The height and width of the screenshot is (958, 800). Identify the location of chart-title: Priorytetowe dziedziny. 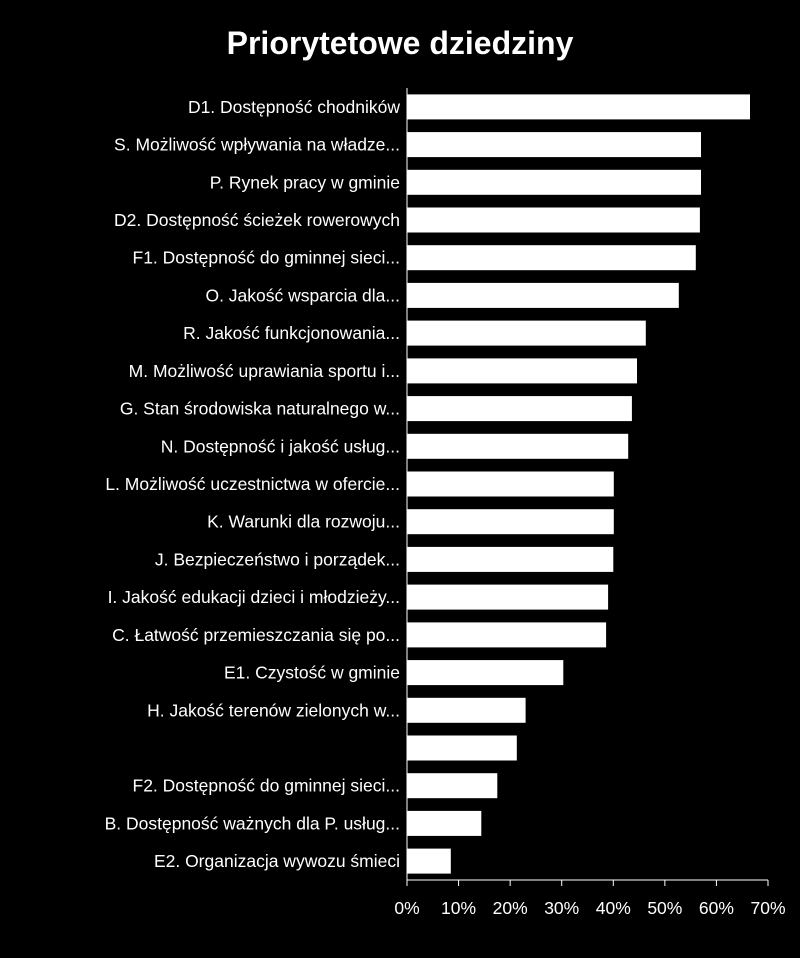
(400, 43).